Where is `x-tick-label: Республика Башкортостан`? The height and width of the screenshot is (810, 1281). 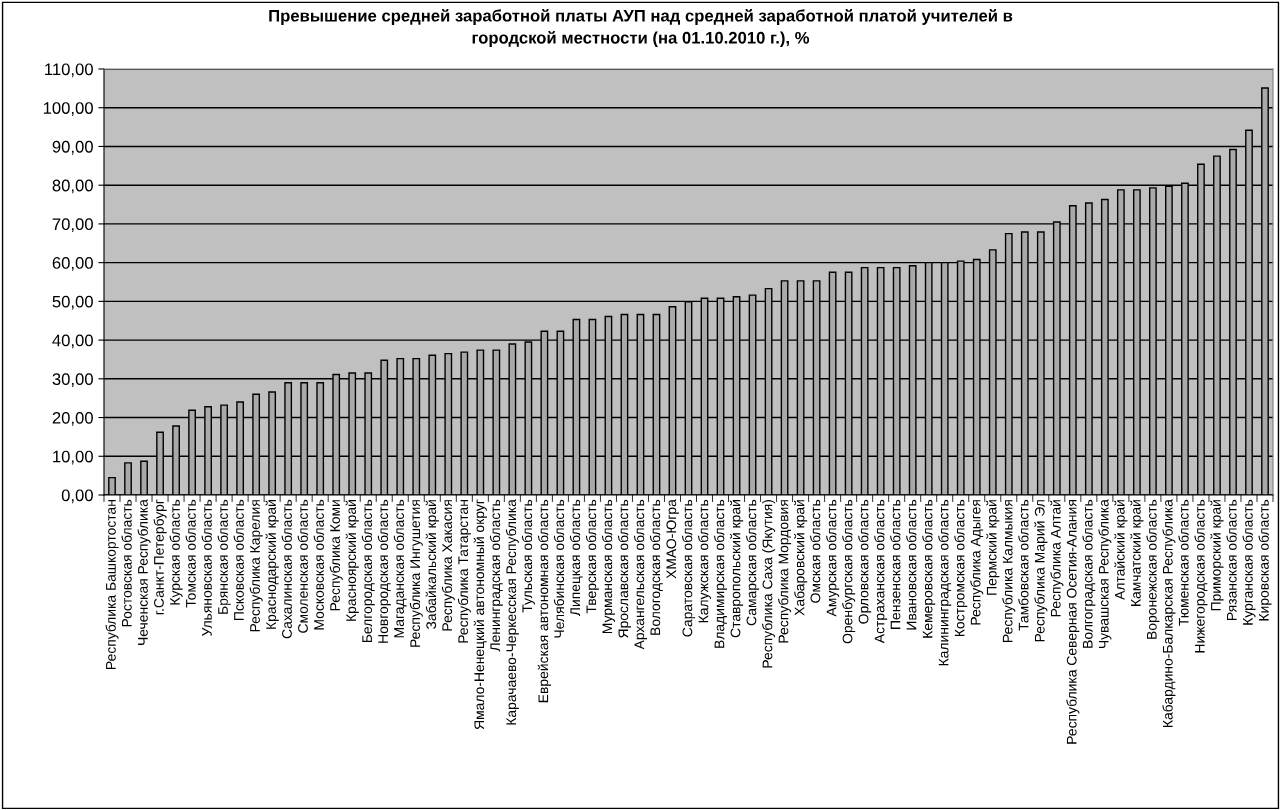 x-tick-label: Республика Башкортостан is located at coordinates (112, 584).